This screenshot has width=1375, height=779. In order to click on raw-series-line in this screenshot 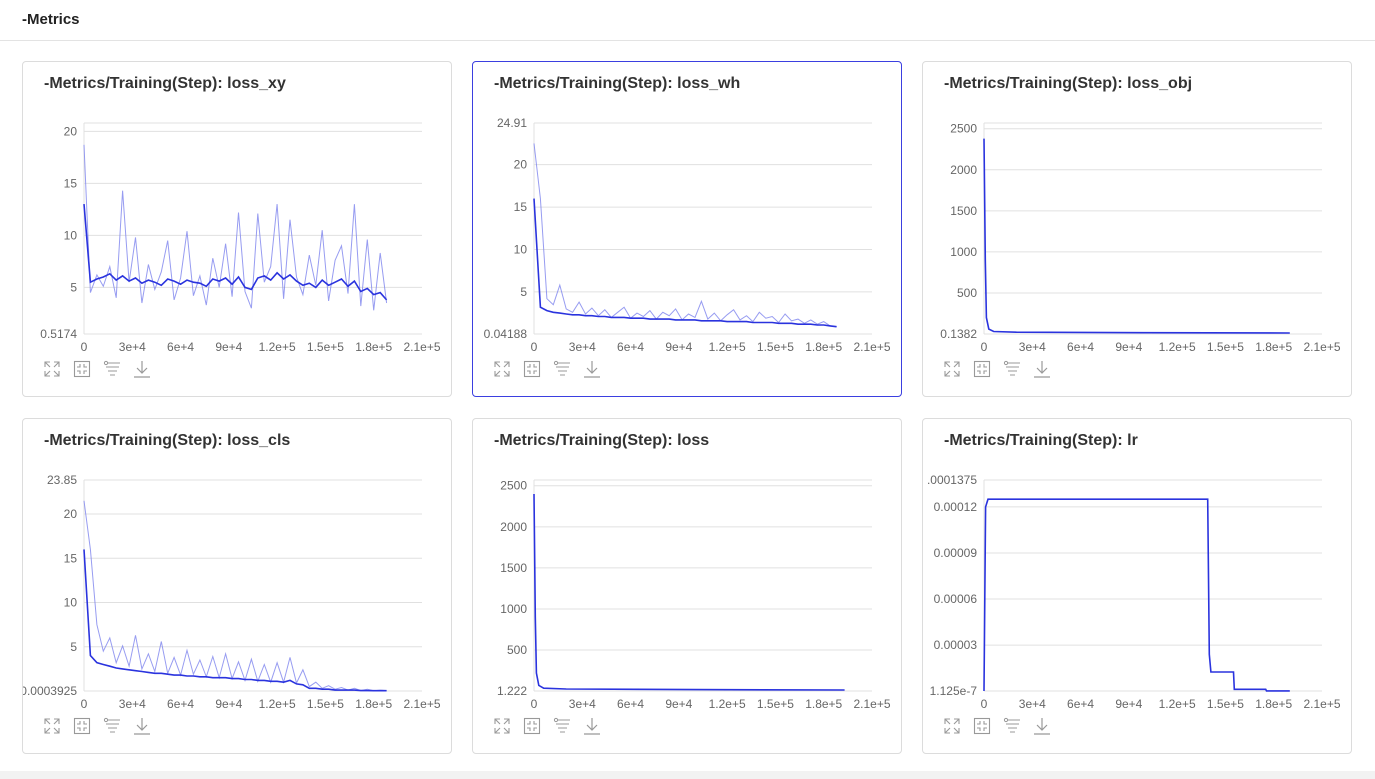, I will do `click(235, 227)`.